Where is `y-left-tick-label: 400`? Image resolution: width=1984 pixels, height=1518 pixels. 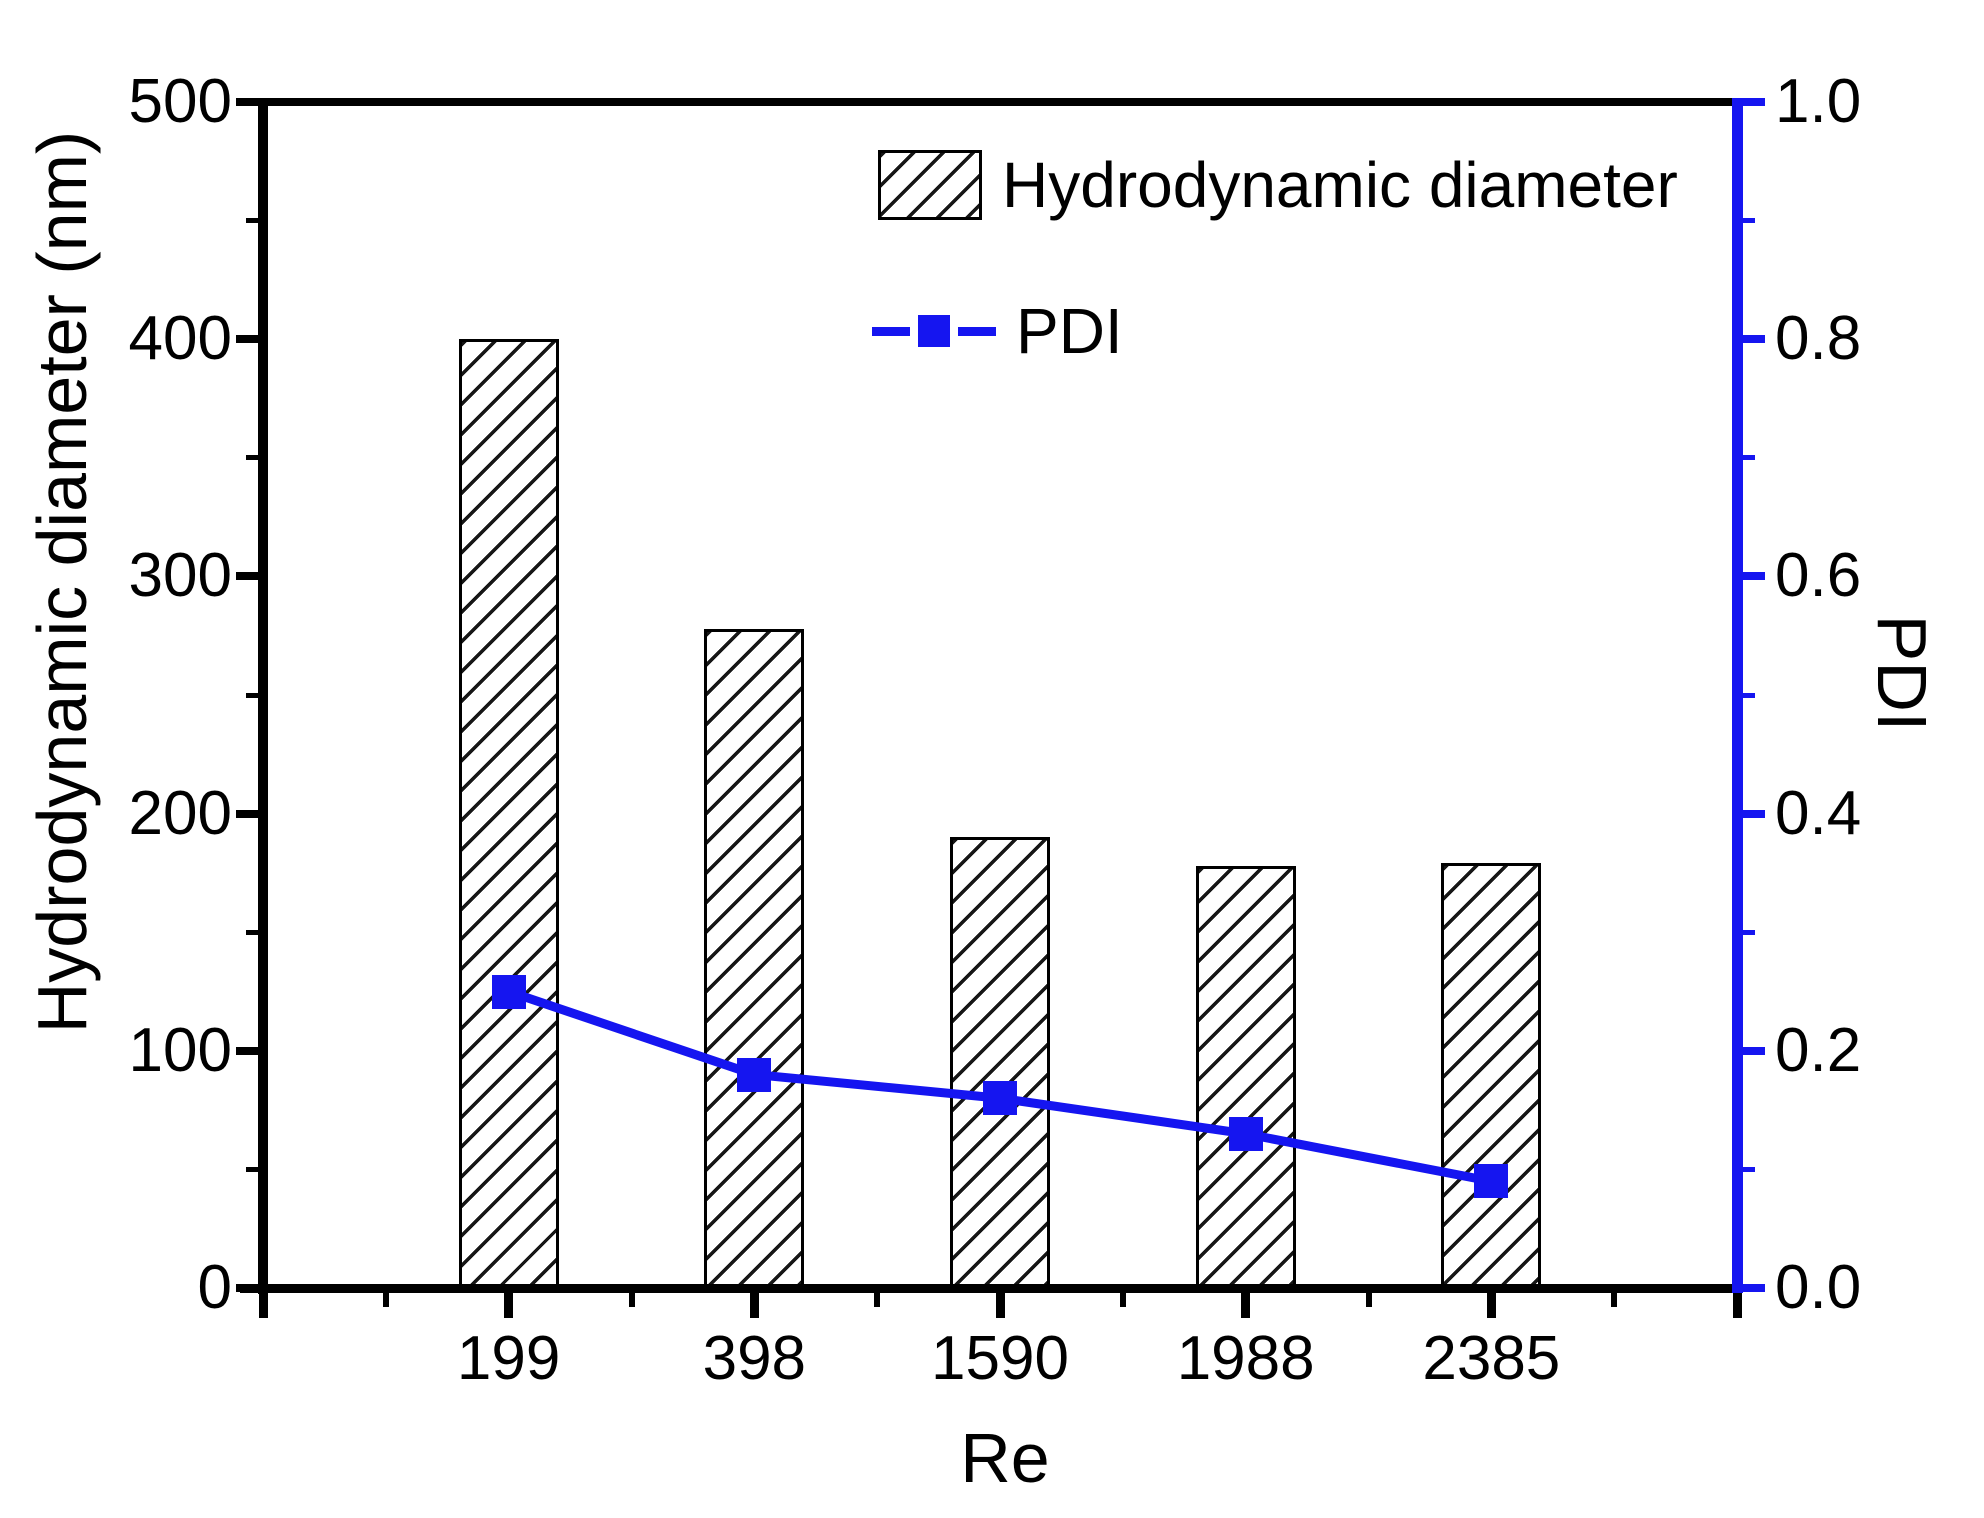
y-left-tick-label: 400 is located at coordinates (180, 339).